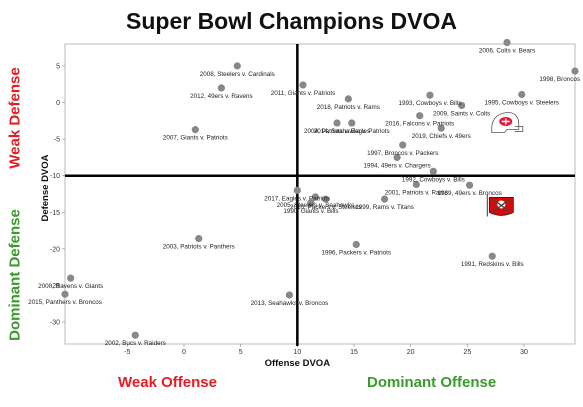  Describe the element at coordinates (297, 352) in the screenshot. I see `x-tick-label: 10` at that location.